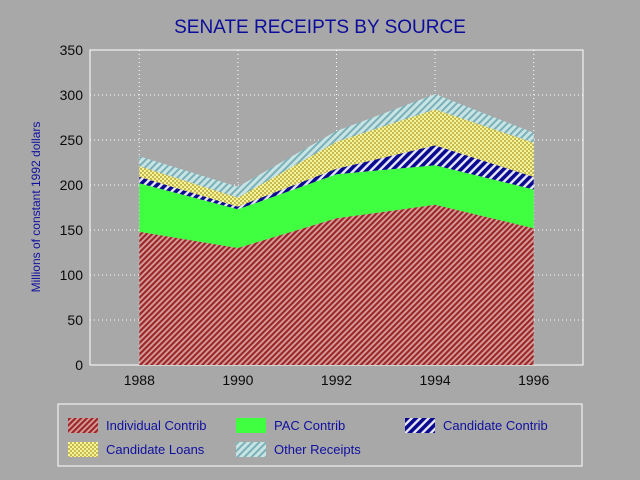 This screenshot has width=640, height=480. I want to click on x-tick-label: 1988, so click(139, 380).